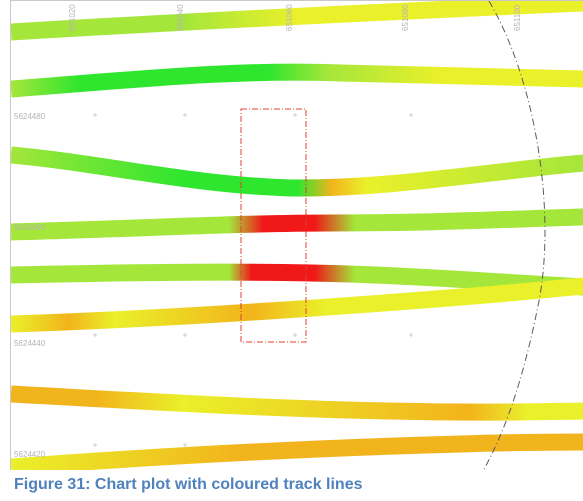  What do you see at coordinates (273, 225) in the screenshot?
I see `selection-box` at bounding box center [273, 225].